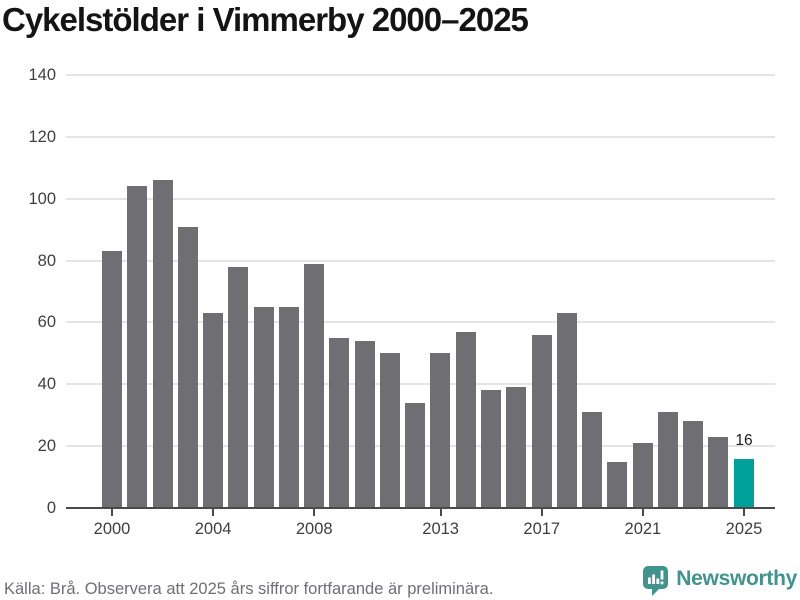 This screenshot has width=800, height=600. What do you see at coordinates (162, 344) in the screenshot?
I see `bar-2002` at bounding box center [162, 344].